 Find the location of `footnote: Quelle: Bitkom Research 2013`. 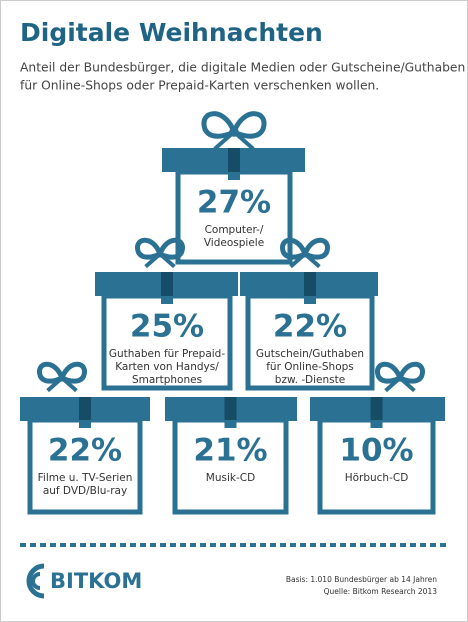

footnote: Quelle: Bitkom Research 2013 is located at coordinates (381, 591).